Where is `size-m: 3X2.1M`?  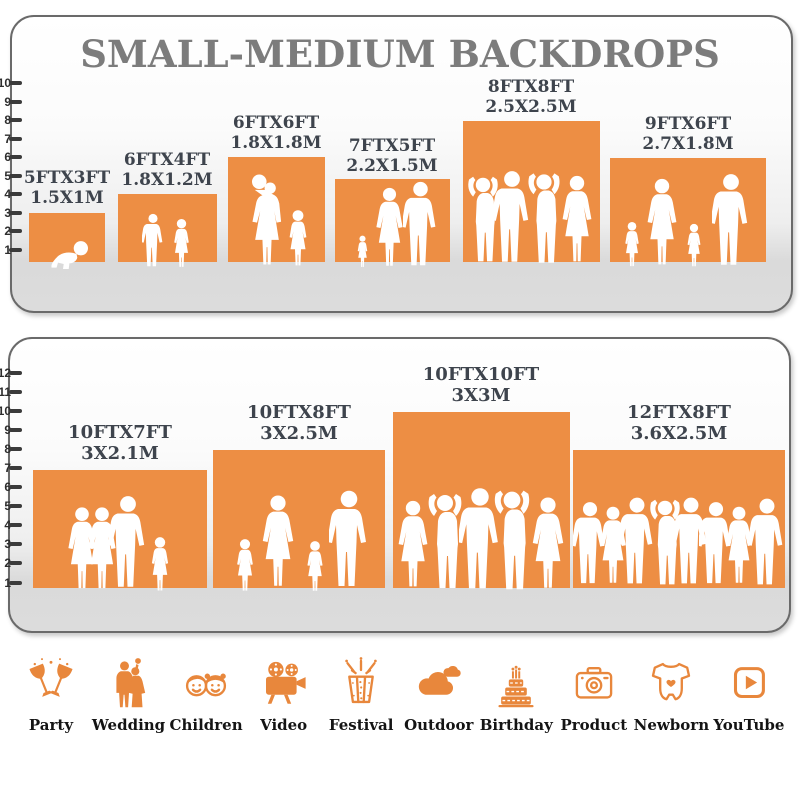
size-m: 3X2.1M is located at coordinates (120, 453).